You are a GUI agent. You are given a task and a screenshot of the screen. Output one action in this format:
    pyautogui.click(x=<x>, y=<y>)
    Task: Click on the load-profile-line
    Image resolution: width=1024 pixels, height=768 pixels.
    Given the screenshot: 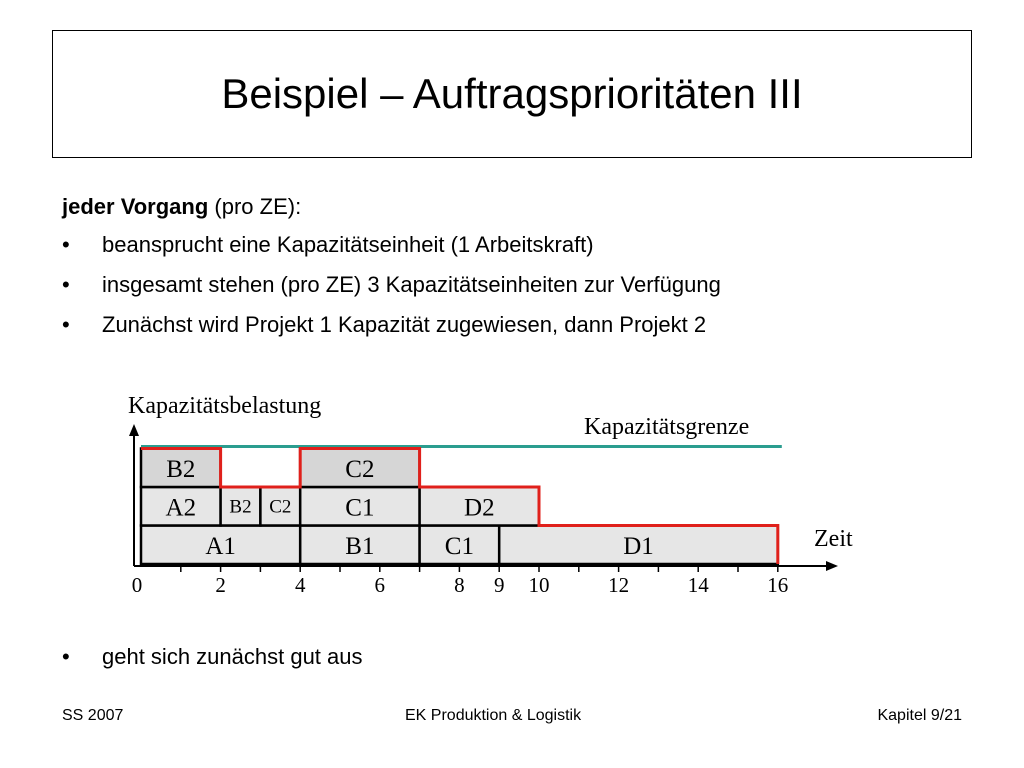 What is the action you would take?
    pyautogui.click(x=460, y=505)
    